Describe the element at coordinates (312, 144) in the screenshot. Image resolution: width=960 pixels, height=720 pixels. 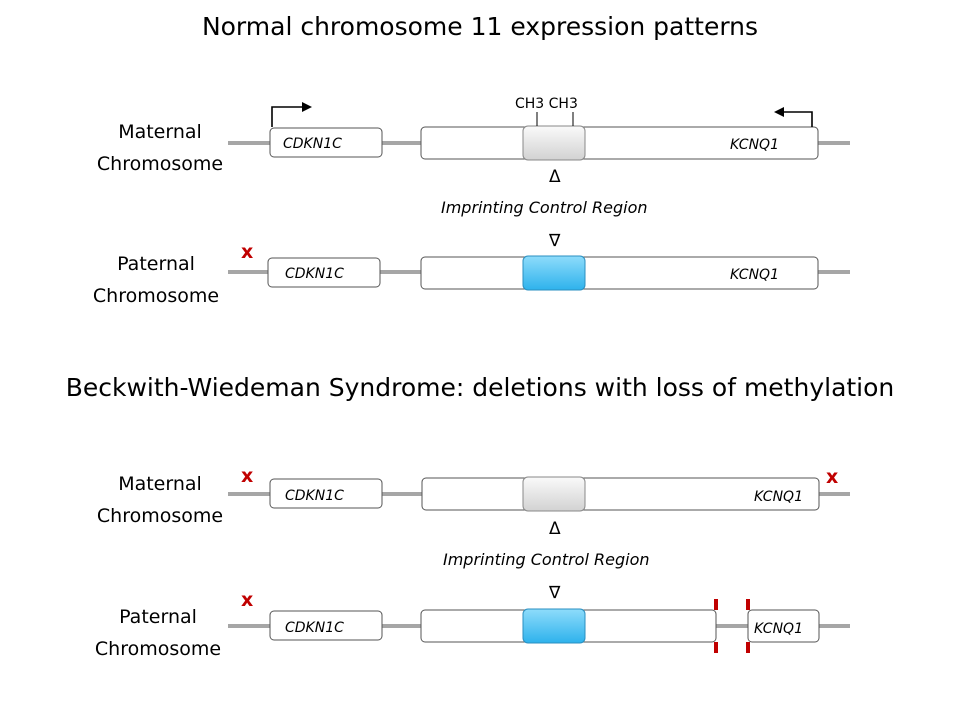
I see `normal-maternal-cdkn1c-label: CDKN1C` at that location.